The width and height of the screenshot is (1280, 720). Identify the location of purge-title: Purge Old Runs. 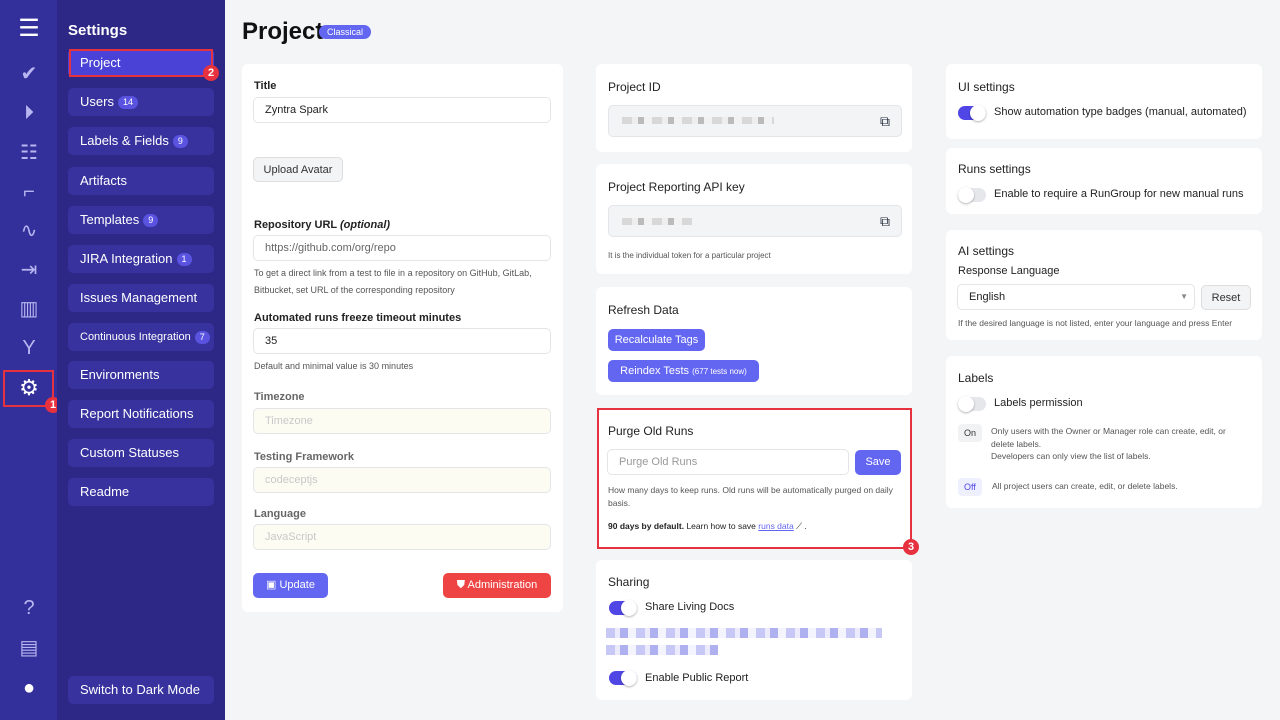
(651, 431).